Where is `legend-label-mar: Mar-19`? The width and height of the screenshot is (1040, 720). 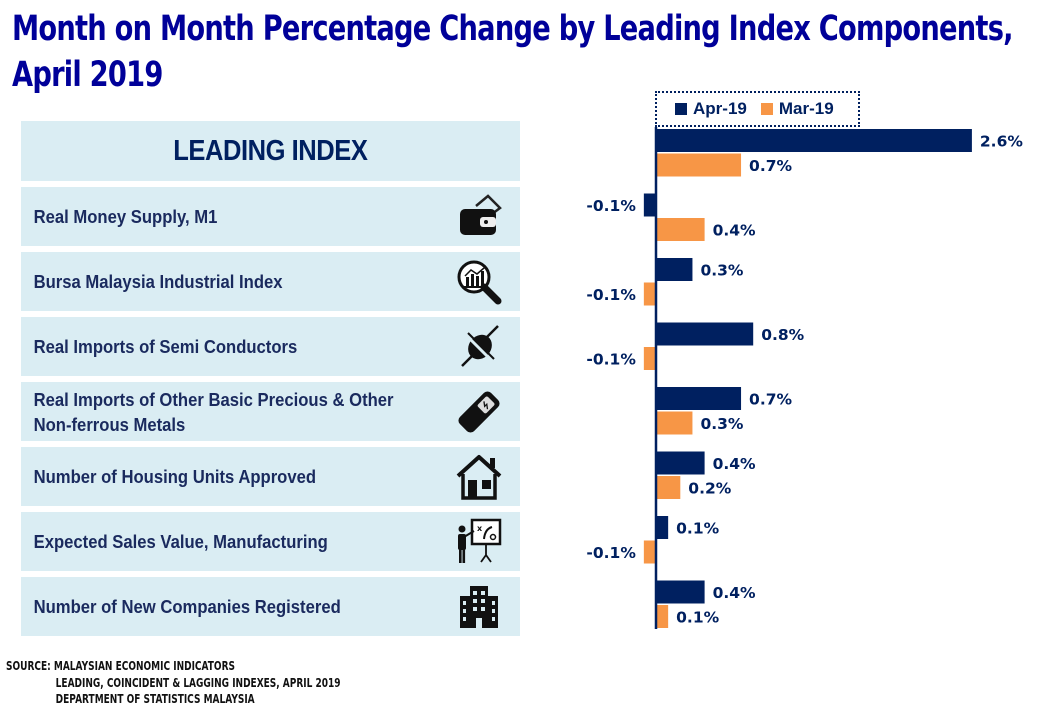 legend-label-mar: Mar-19 is located at coordinates (806, 108).